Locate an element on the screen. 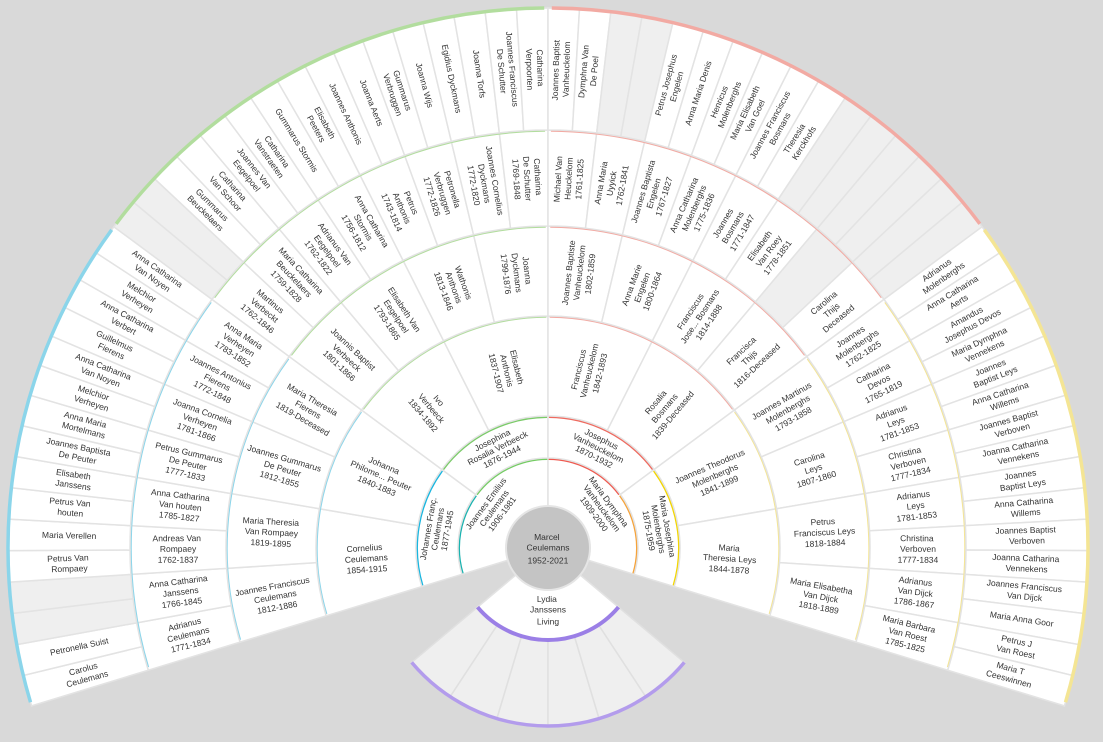 The width and height of the screenshot is (1103, 742). person-name: Christina Verboven is located at coordinates (918, 543).